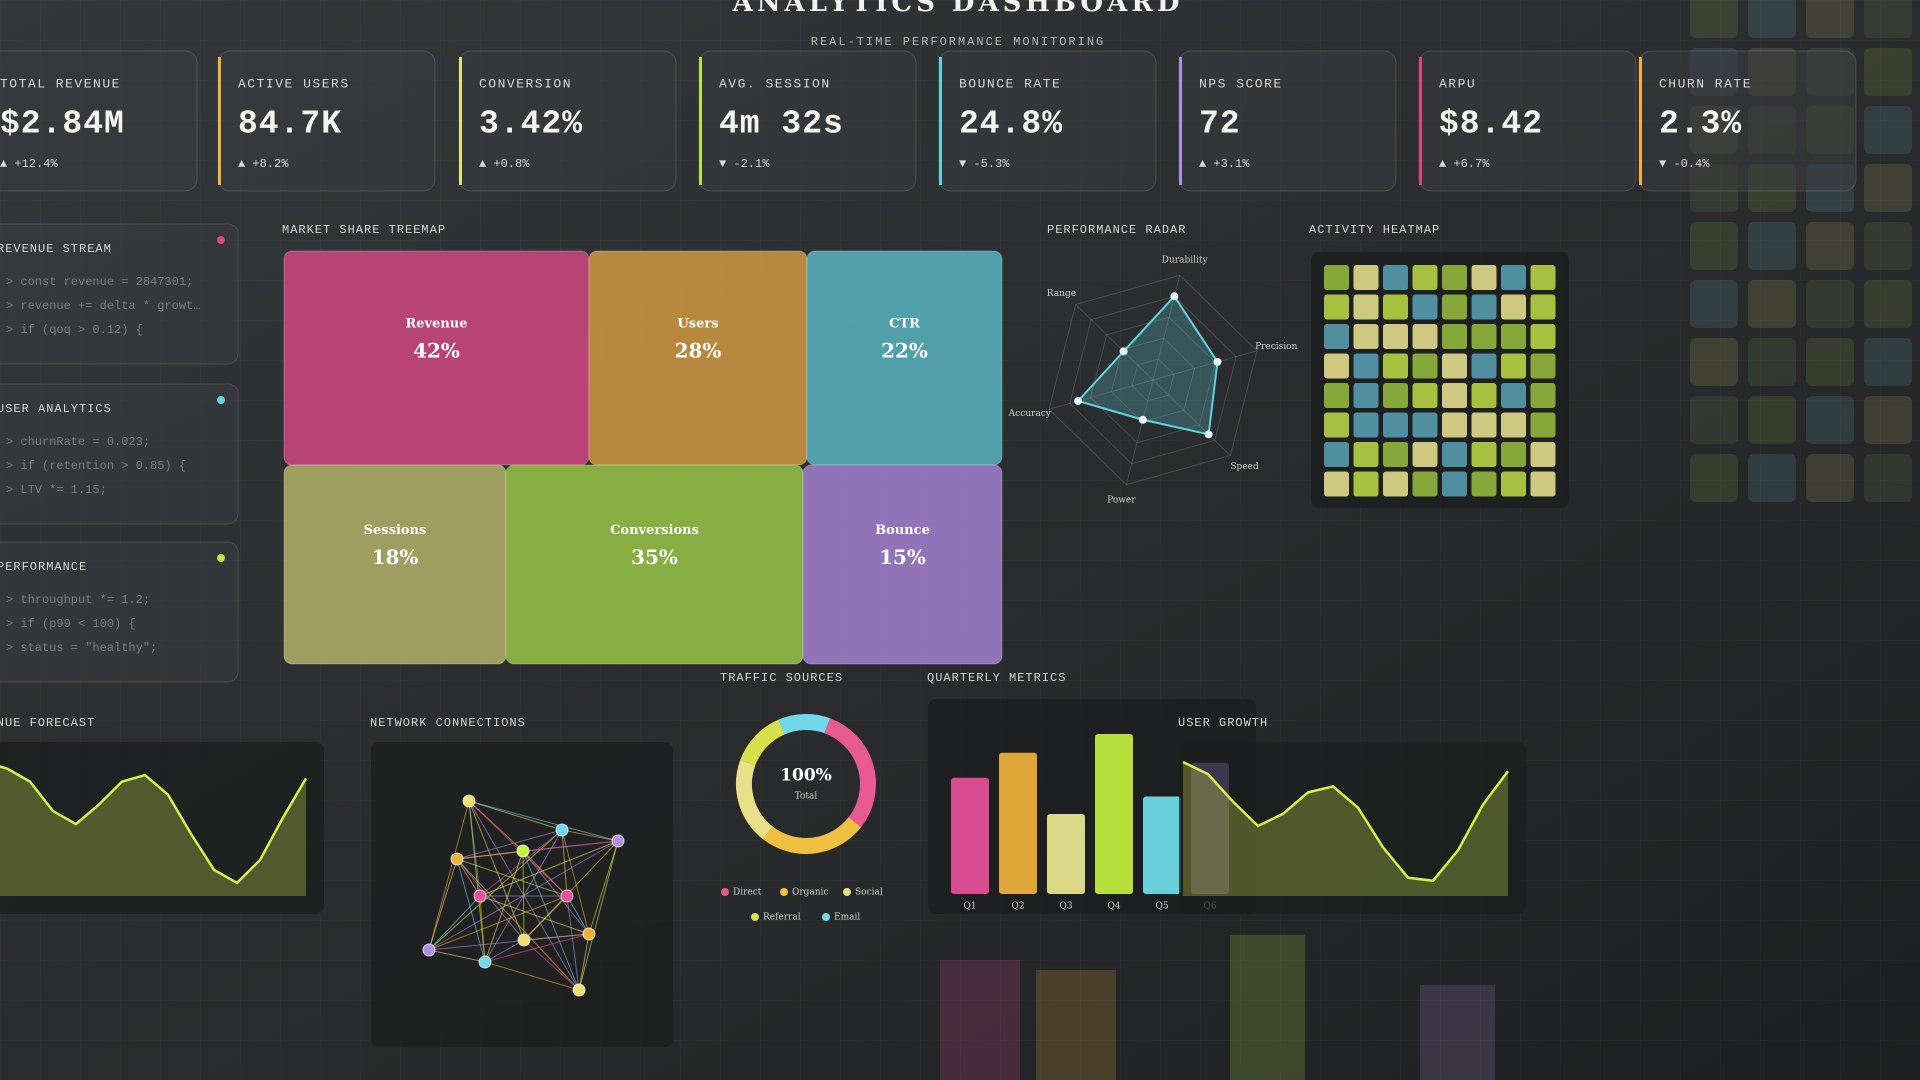  I want to click on radar-ring, so click(1153, 380).